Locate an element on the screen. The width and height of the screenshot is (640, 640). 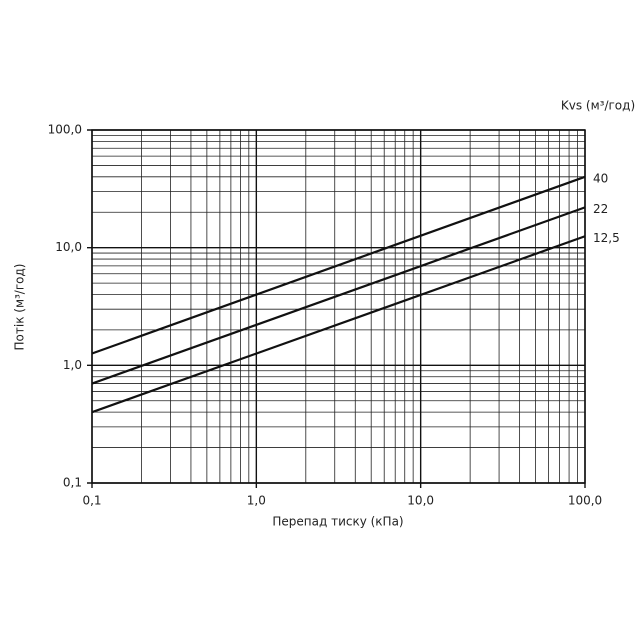
x-axis-label: Перепад тиску (кПа) is located at coordinates (337, 522).